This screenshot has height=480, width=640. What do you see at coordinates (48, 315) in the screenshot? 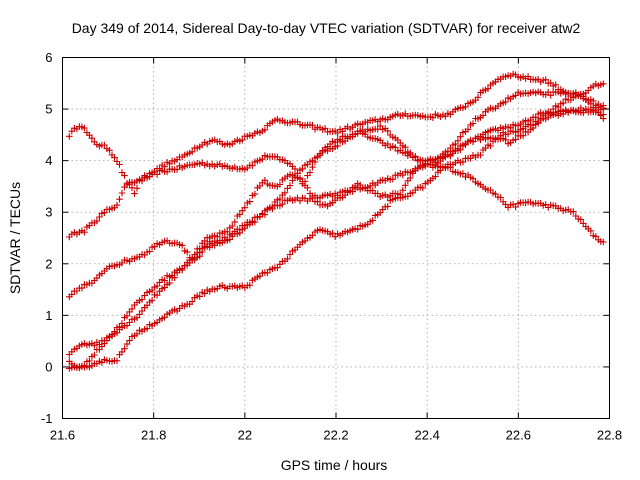
I see `y-tick-label: 1` at bounding box center [48, 315].